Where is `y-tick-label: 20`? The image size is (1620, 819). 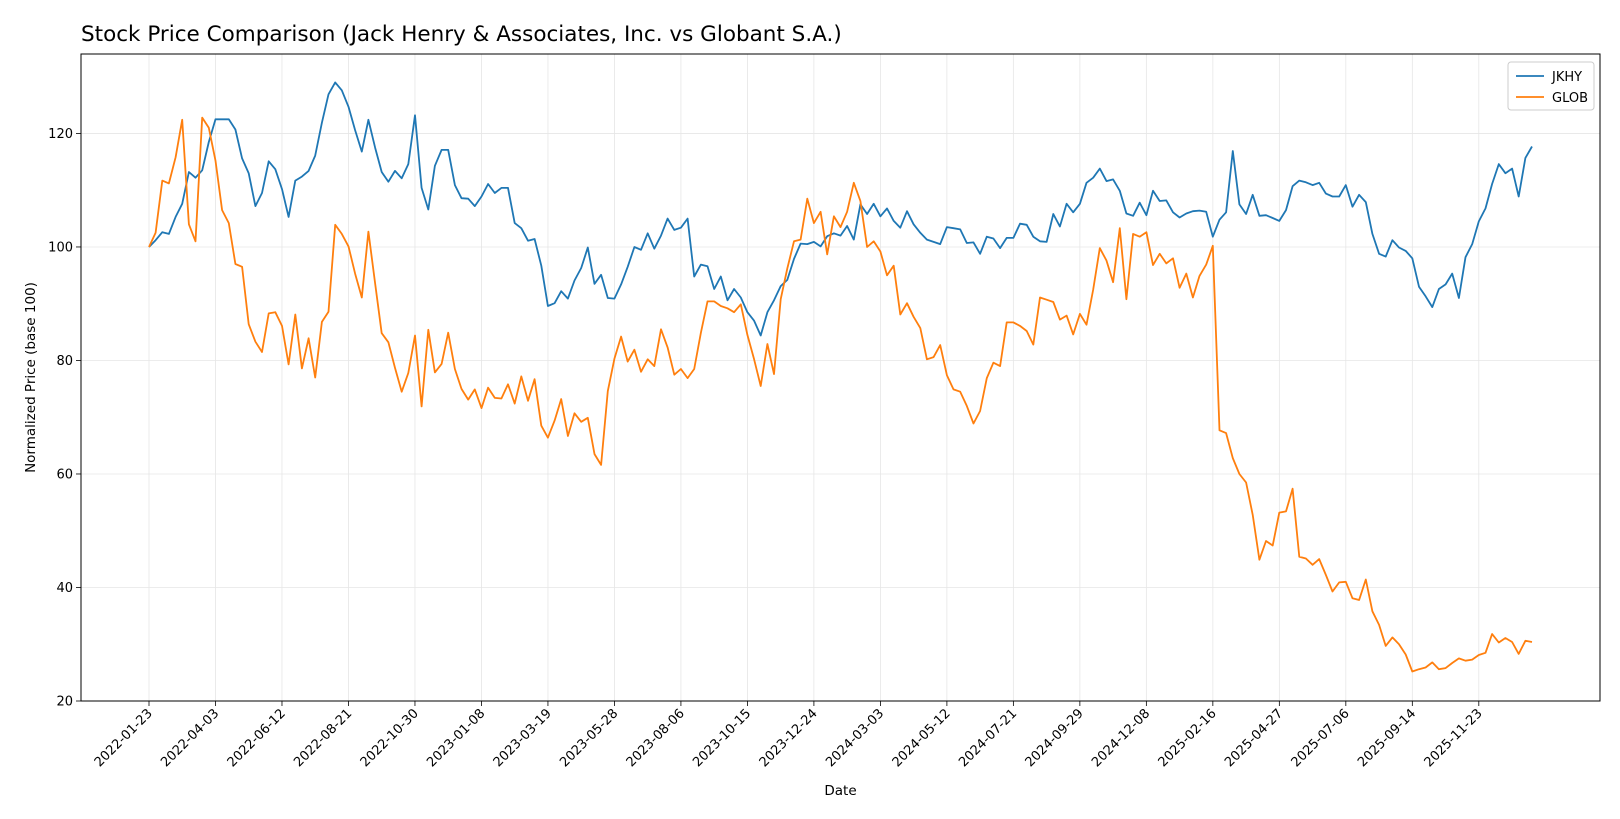 y-tick-label: 20 is located at coordinates (64, 702).